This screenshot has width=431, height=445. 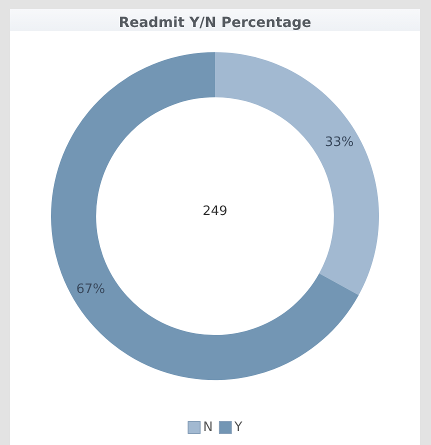 What do you see at coordinates (237, 427) in the screenshot?
I see `legend-label: Y` at bounding box center [237, 427].